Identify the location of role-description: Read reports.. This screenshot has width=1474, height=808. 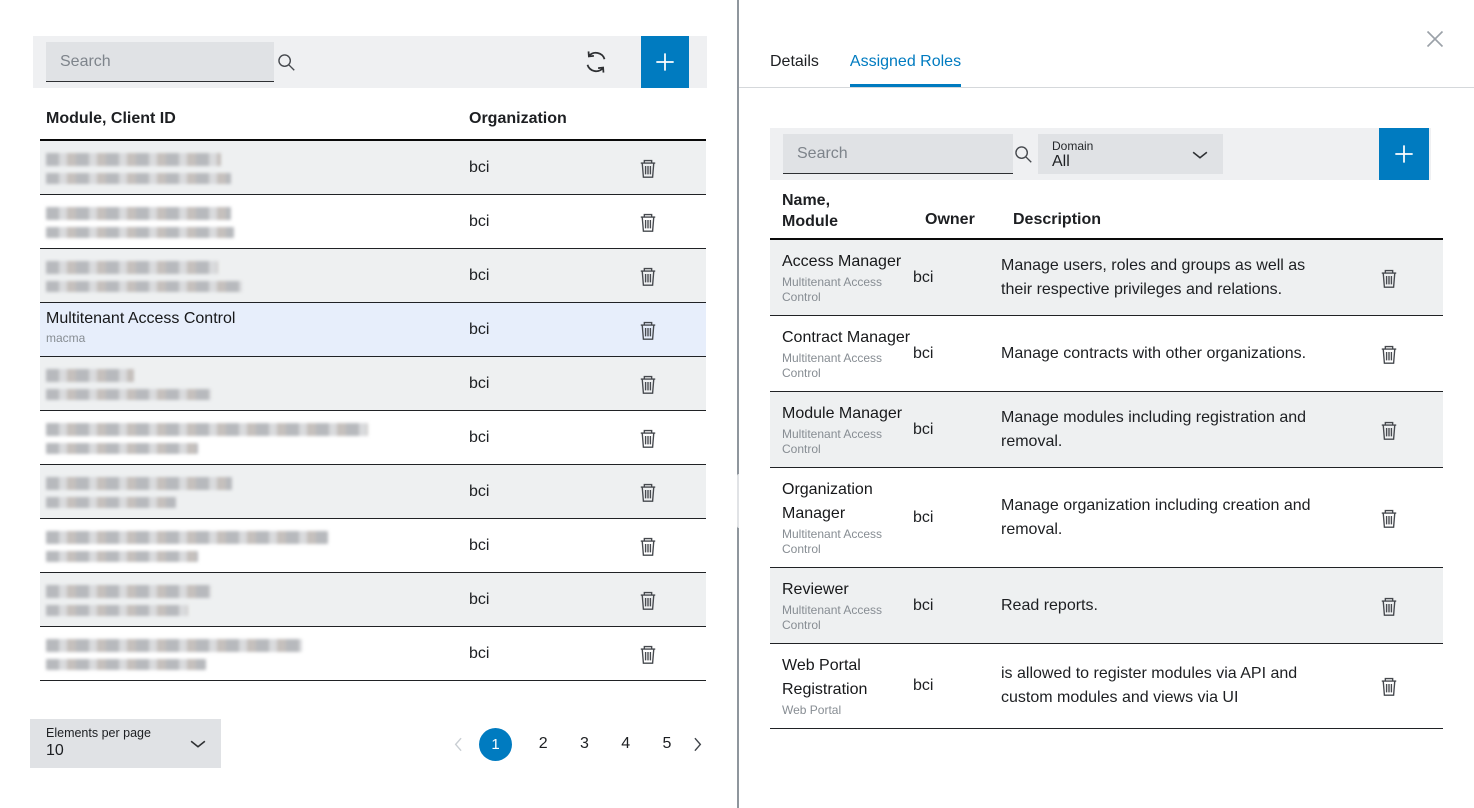
(1049, 605).